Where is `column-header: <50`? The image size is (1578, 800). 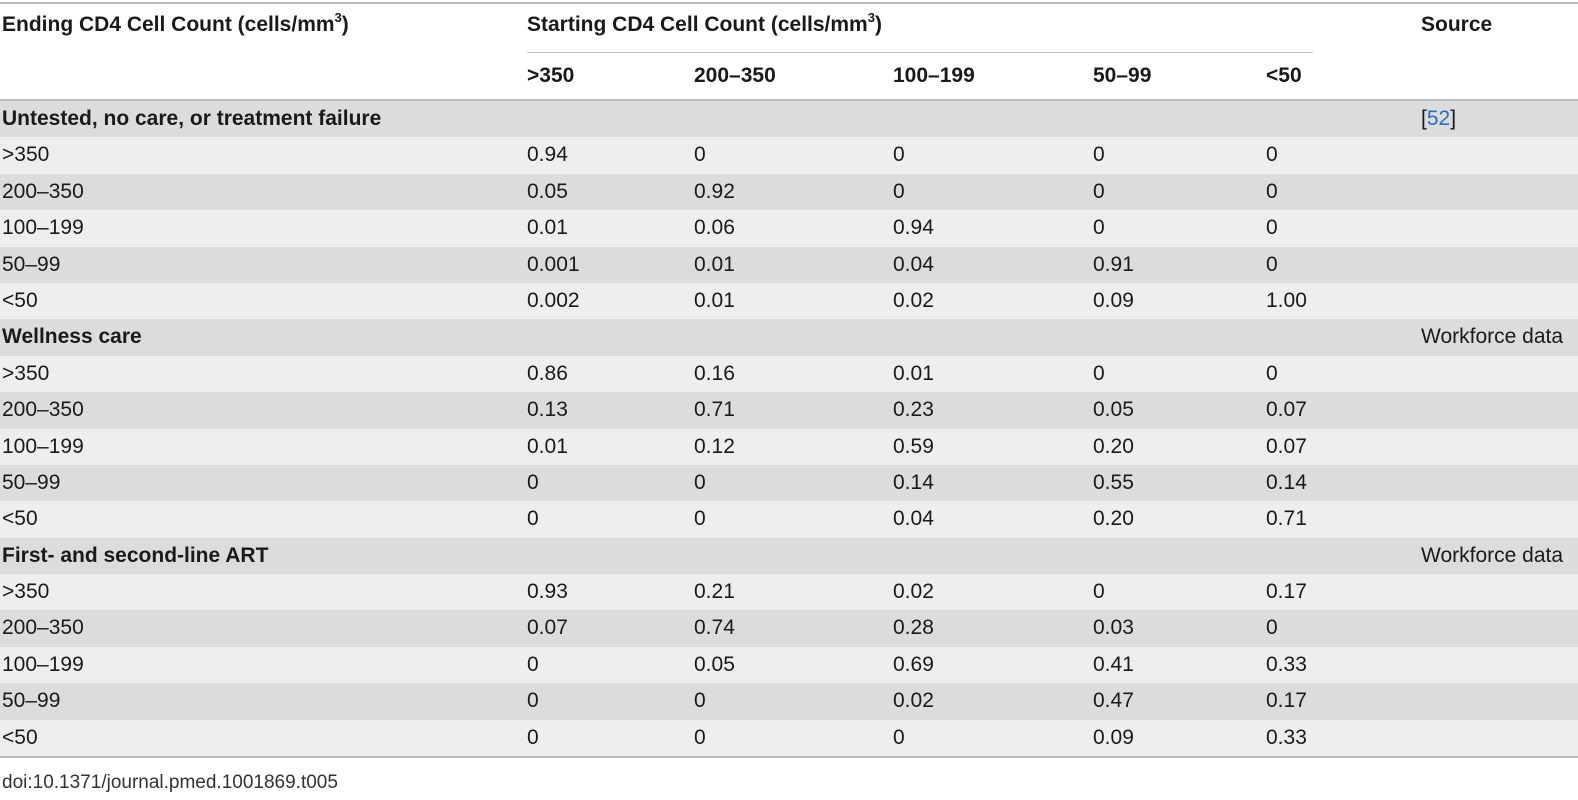
column-header: <50 is located at coordinates (1284, 75).